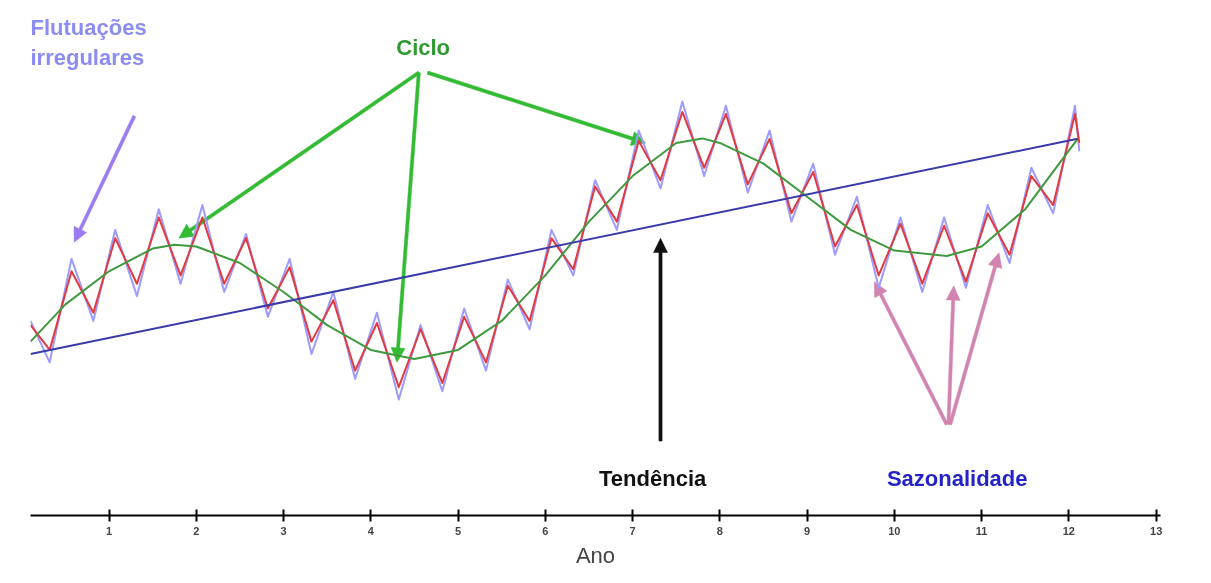  I want to click on x-tick-label: 12, so click(1069, 530).